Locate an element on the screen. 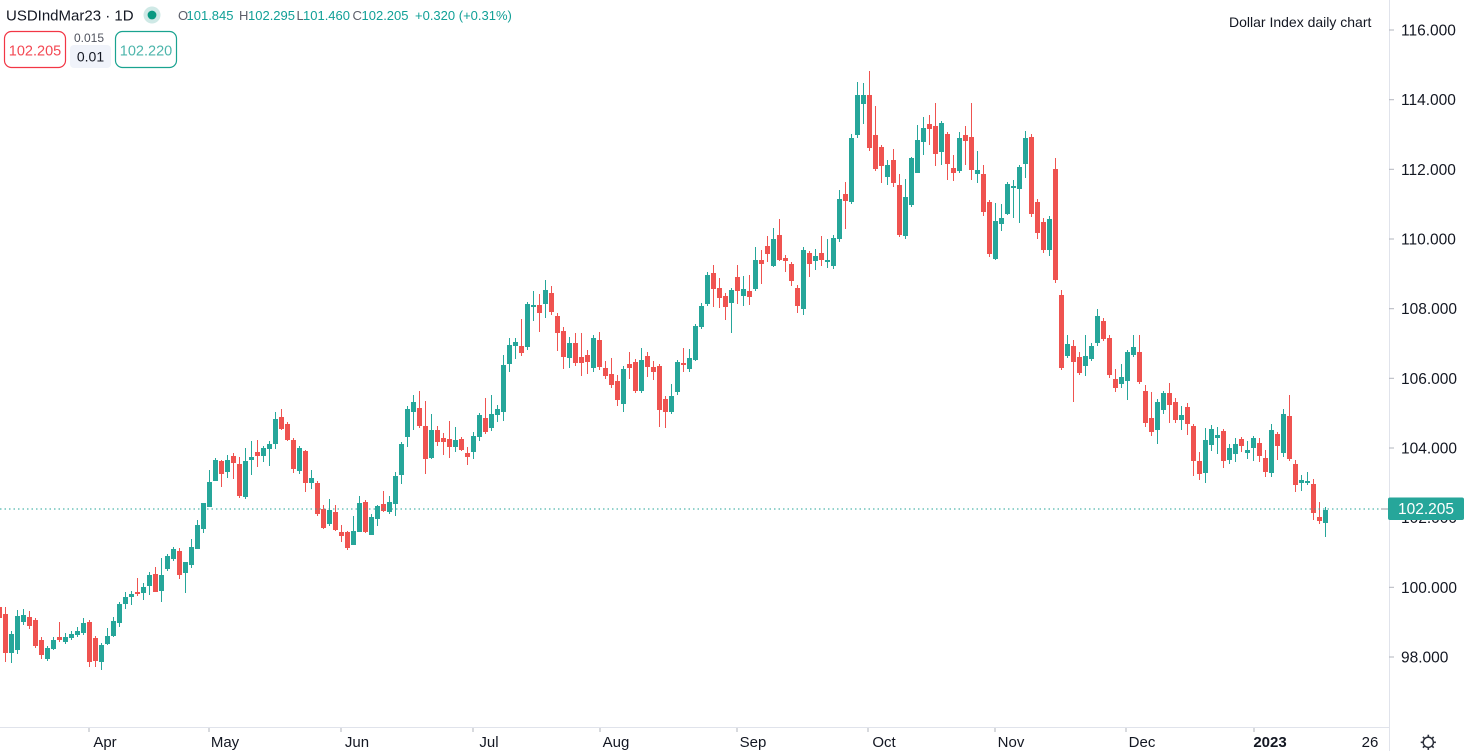 This screenshot has width=1472, height=751. svg-text: H is located at coordinates (243, 15).